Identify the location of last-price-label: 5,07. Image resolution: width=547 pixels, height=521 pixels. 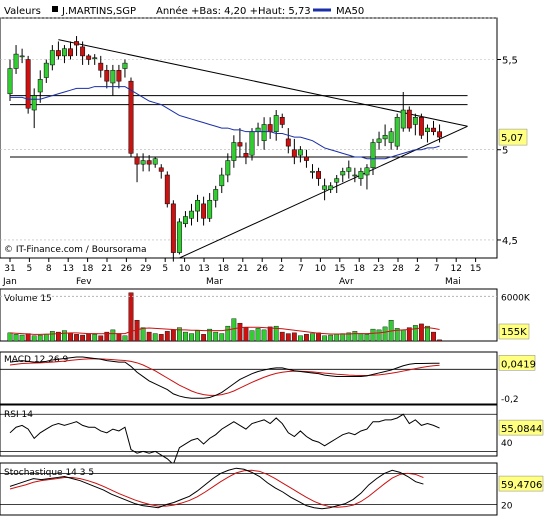
(512, 138).